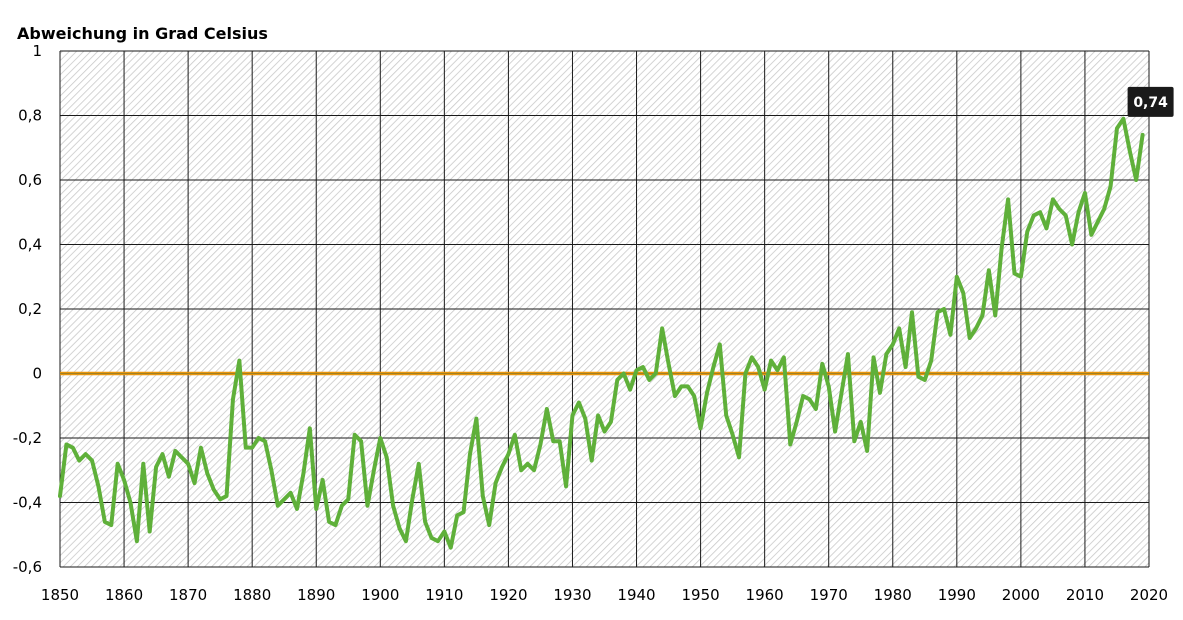  Describe the element at coordinates (188, 595) in the screenshot. I see `x-tick-label: 1870` at that location.